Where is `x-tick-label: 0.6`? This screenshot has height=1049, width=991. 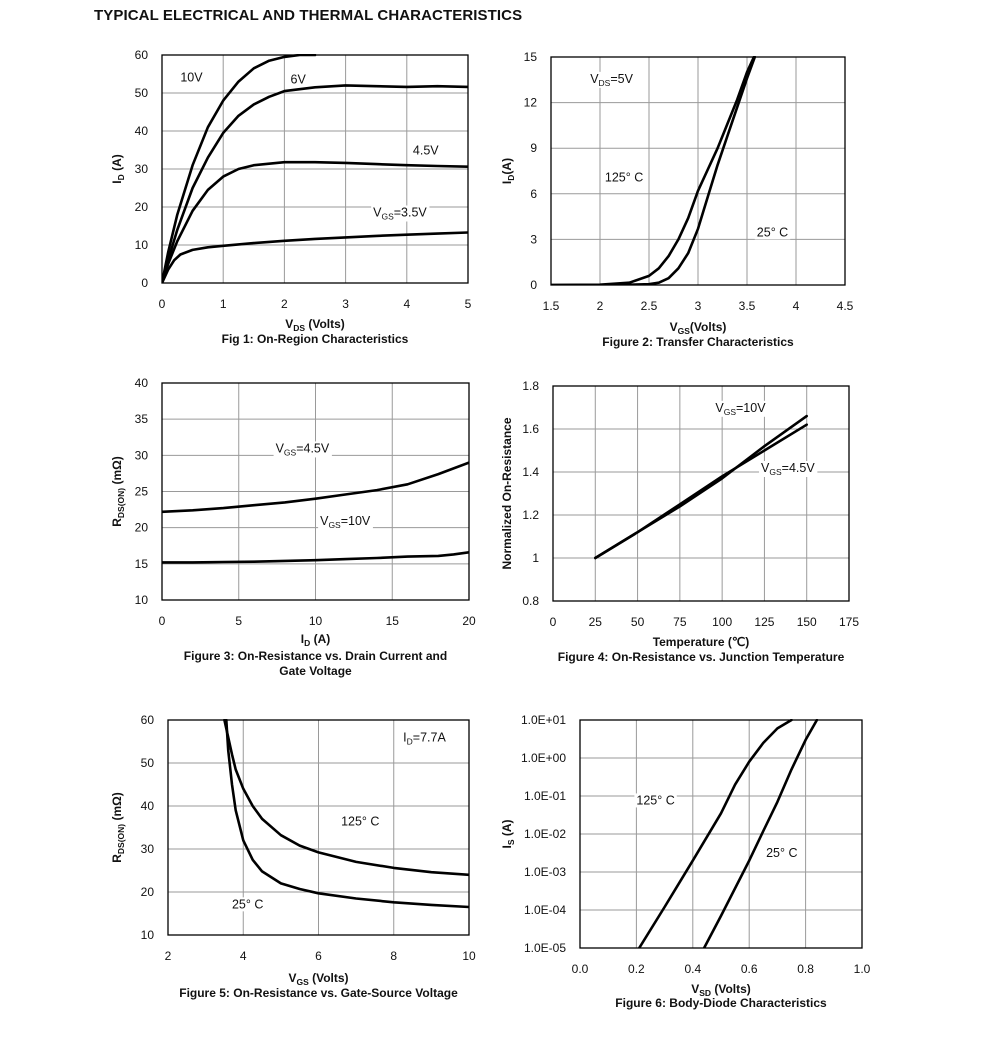
x-tick-label: 0.6 is located at coordinates (749, 969).